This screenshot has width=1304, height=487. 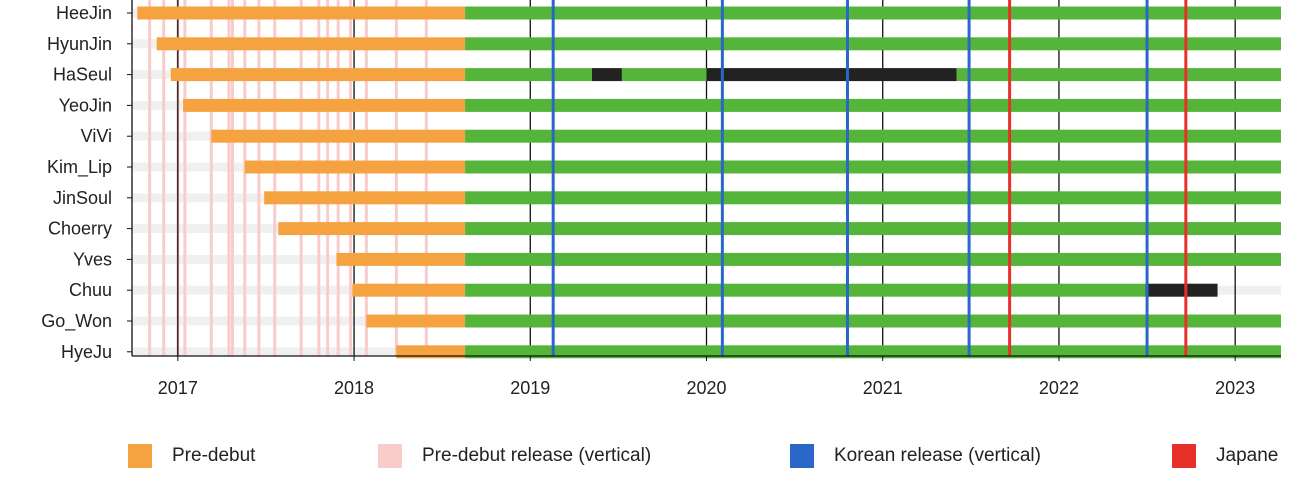 I want to click on x-tick-label: 2023, so click(x=1235, y=388).